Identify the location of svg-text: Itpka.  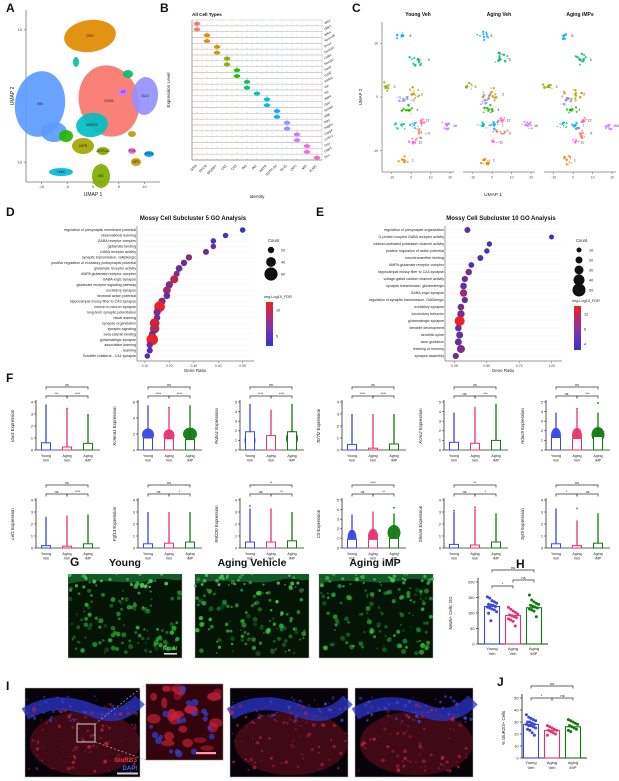
(328, 33).